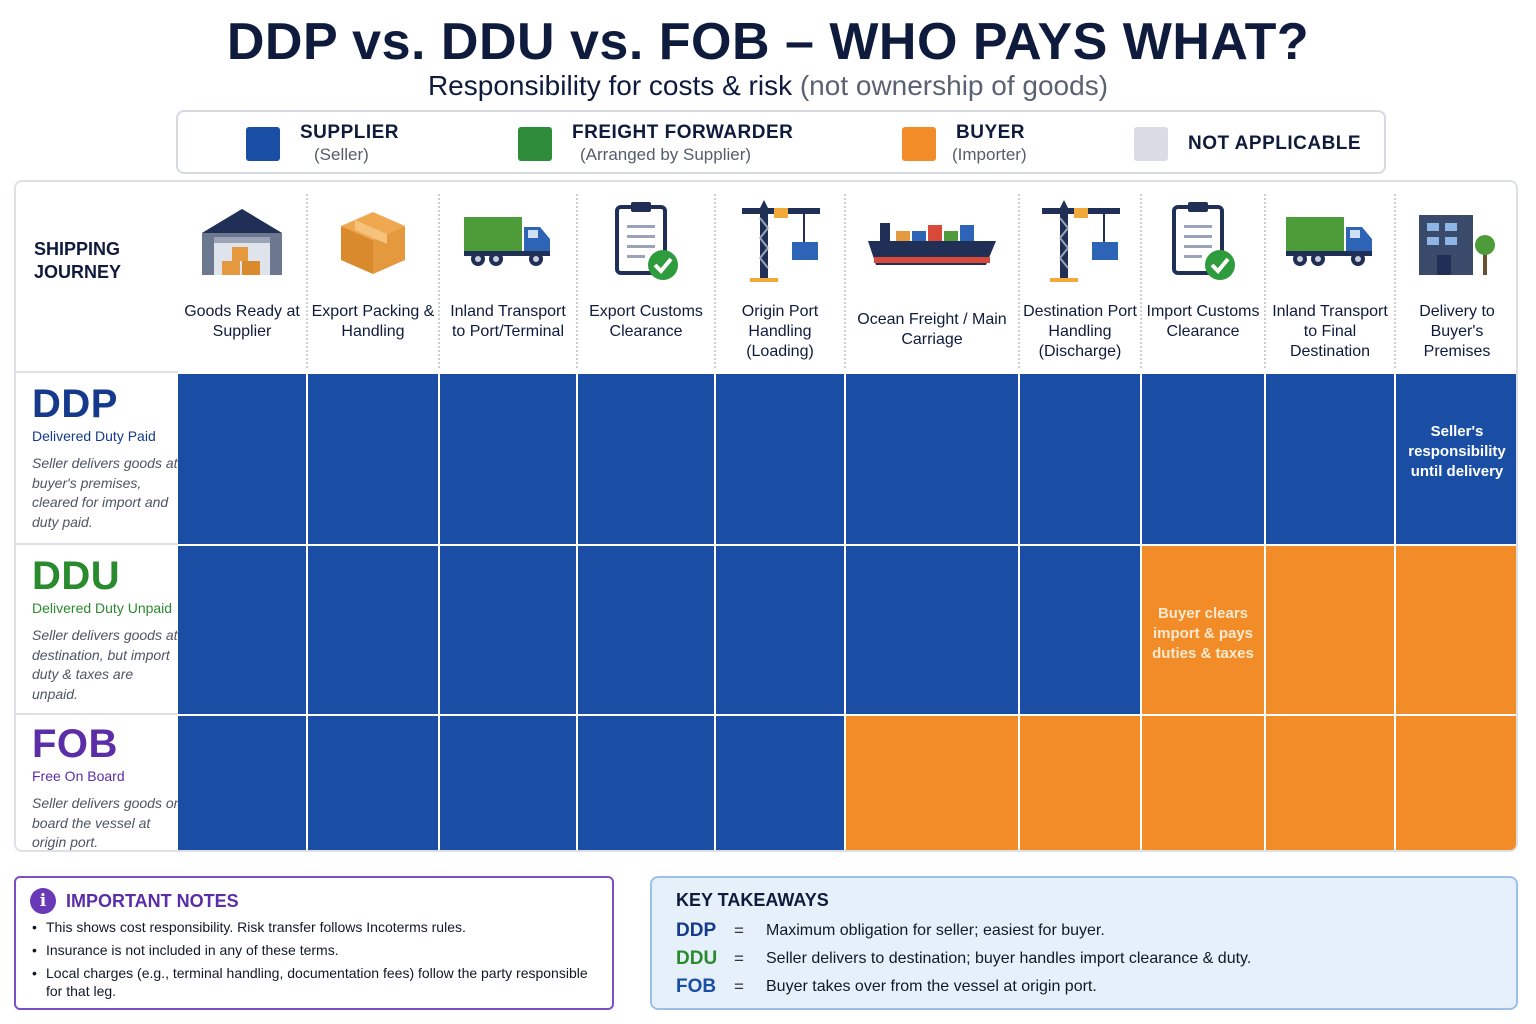  I want to click on takeaways-title: KEY TAKEAWAYS, so click(752, 900).